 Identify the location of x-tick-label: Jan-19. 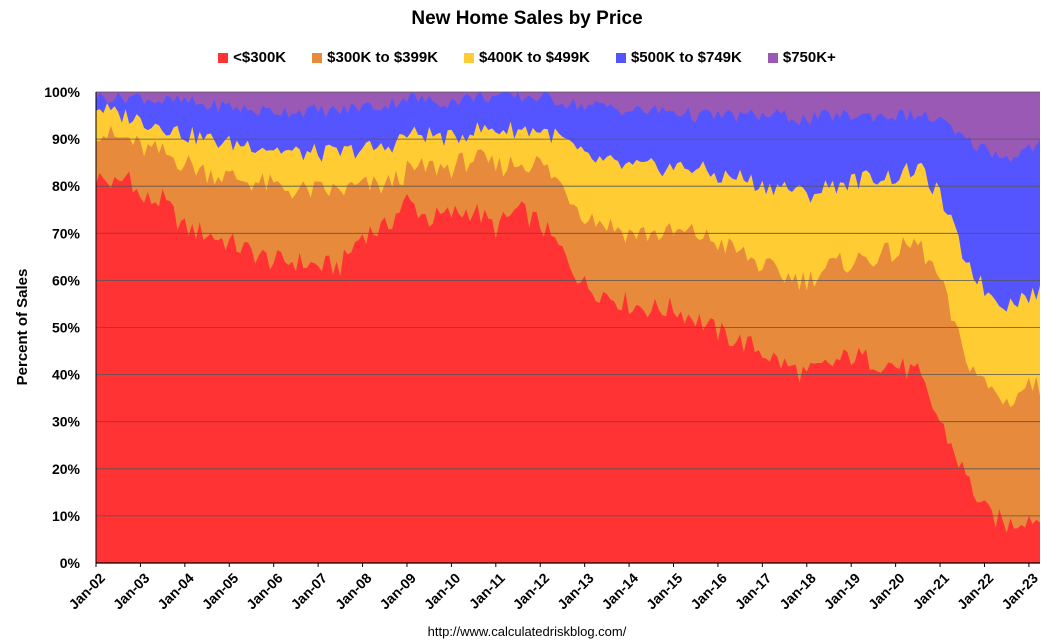
(842, 591).